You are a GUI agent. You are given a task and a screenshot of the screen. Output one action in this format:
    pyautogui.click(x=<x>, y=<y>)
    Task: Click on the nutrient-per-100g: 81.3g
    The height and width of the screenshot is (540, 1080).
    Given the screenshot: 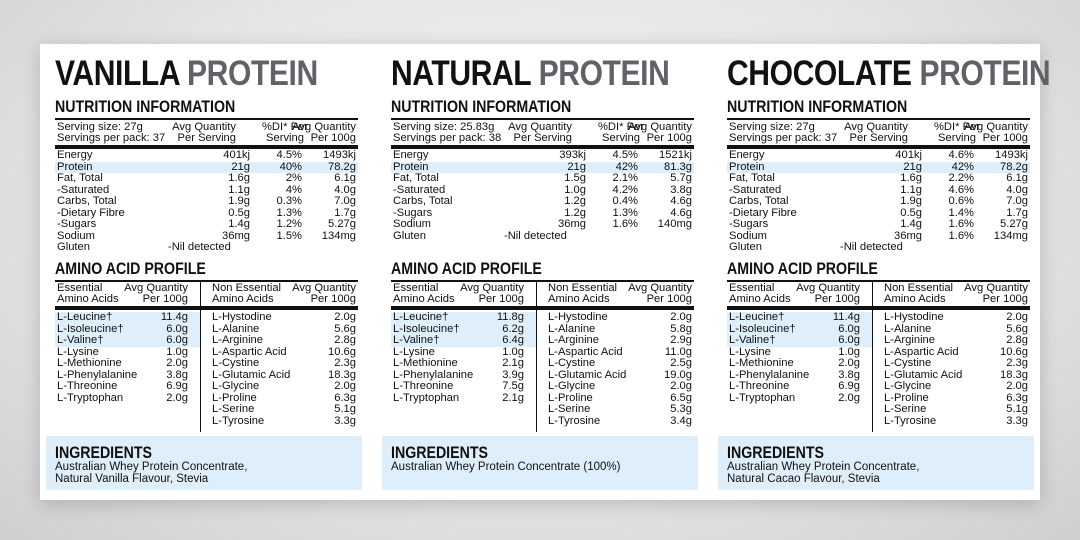 What is the action you would take?
    pyautogui.click(x=678, y=166)
    